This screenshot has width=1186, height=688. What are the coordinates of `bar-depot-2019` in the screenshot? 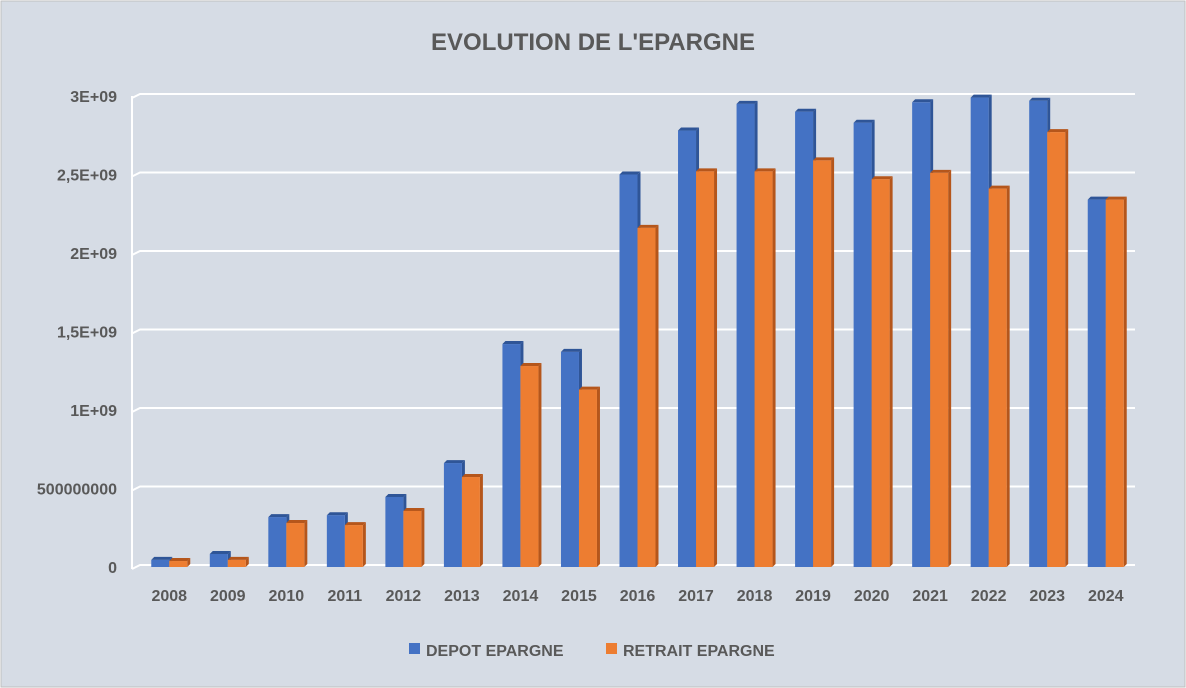 It's located at (804, 339).